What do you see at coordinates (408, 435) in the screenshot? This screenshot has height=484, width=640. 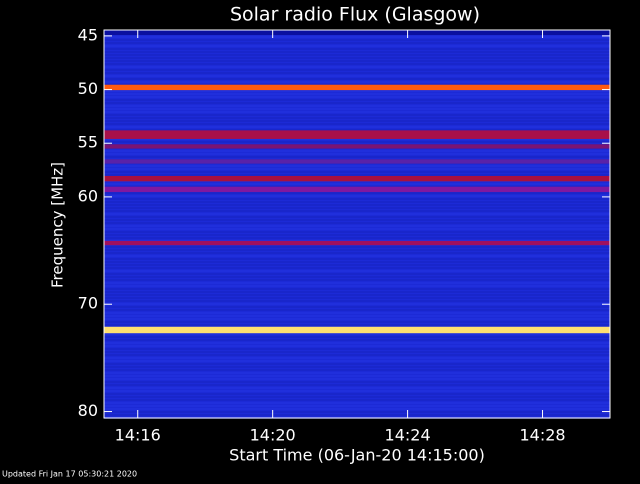 I see `x-tick-label: 14:24` at bounding box center [408, 435].